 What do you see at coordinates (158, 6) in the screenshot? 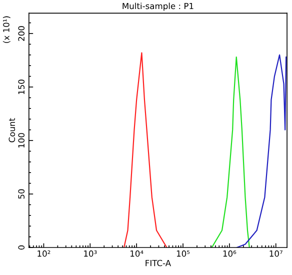
I see `chart-title: Multi-sample : P1` at bounding box center [158, 6].